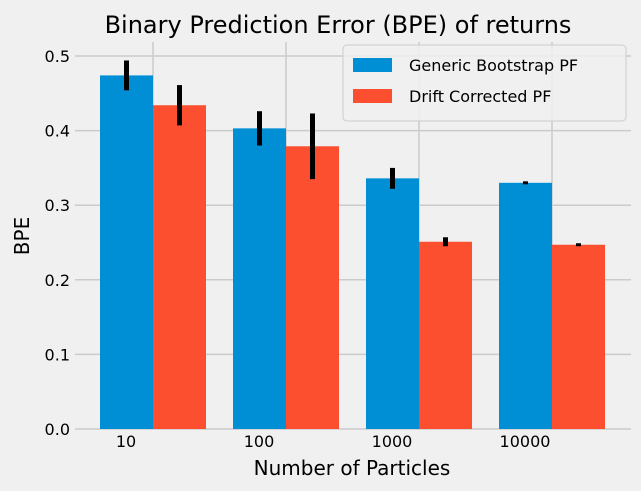 This screenshot has height=491, width=641. Describe the element at coordinates (259, 441) in the screenshot. I see `x-tick-label: 100` at that location.